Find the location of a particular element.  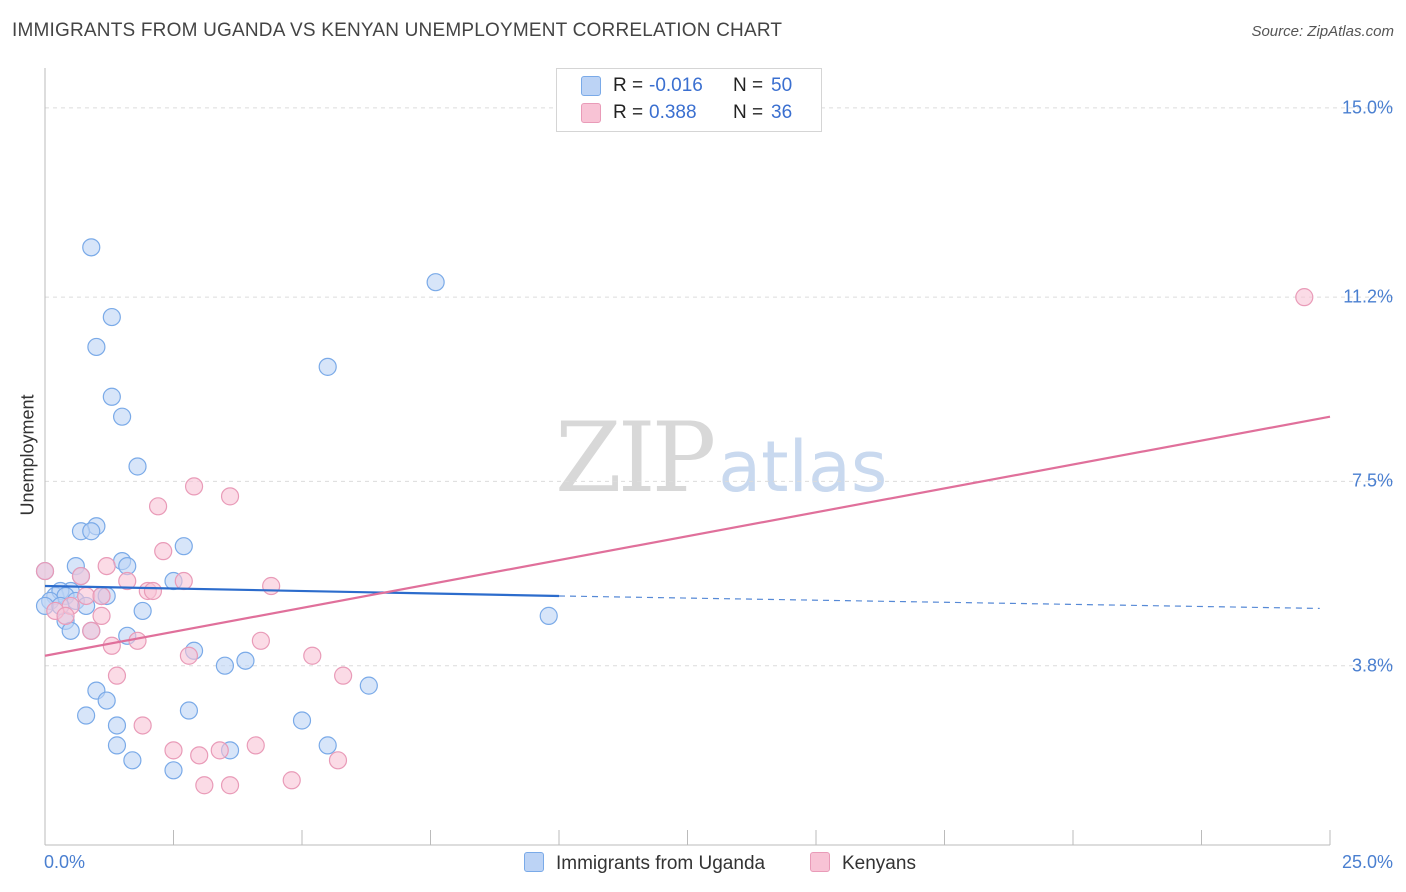

stats-r-value: 0.388 is located at coordinates (673, 112).